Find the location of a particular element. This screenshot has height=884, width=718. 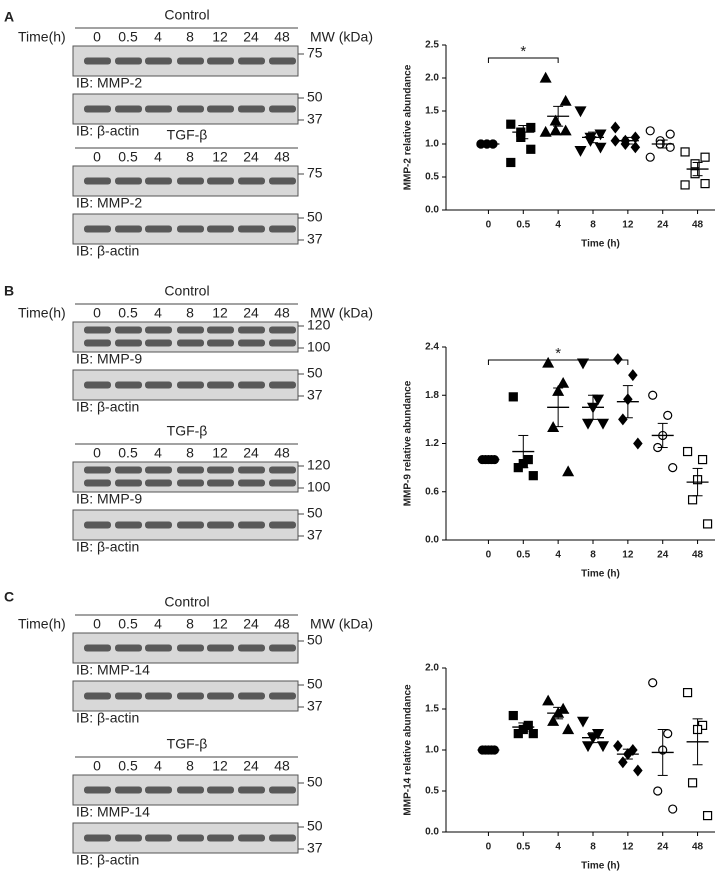

significance-label: * is located at coordinates (558, 353).